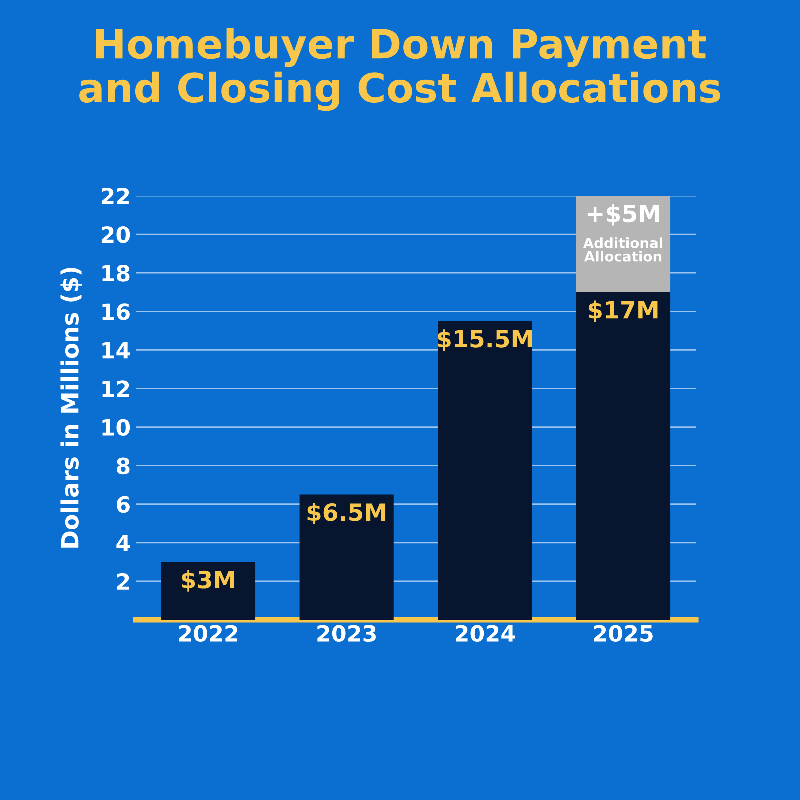 Image resolution: width=800 pixels, height=800 pixels. Describe the element at coordinates (623, 311) in the screenshot. I see `data-label: $17M` at that location.